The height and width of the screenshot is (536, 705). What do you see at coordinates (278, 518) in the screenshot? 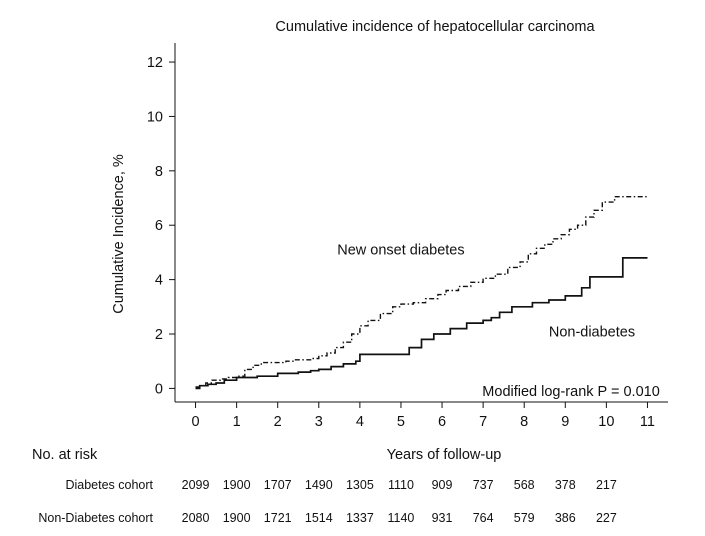
I see `risk-count: 1721` at bounding box center [278, 518].